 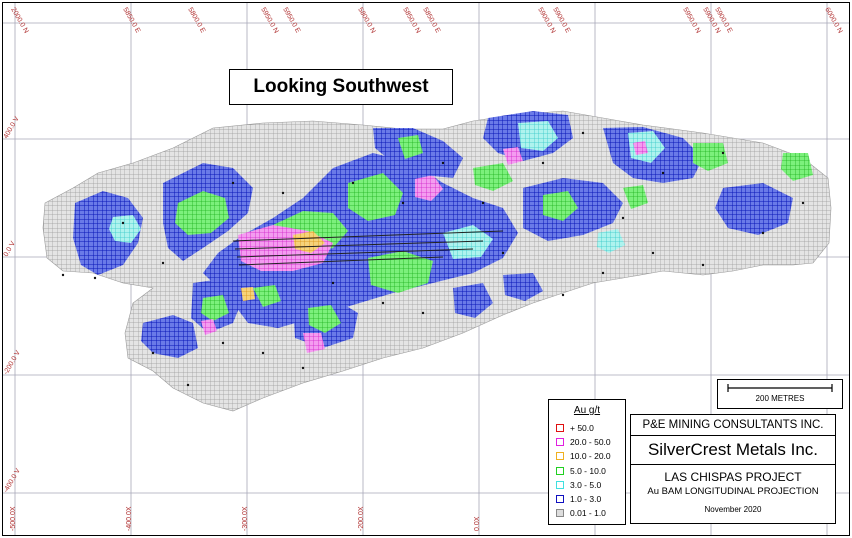 What do you see at coordinates (291, 21) in the screenshot?
I see `top-tick-label: 5950.0 E` at bounding box center [291, 21].